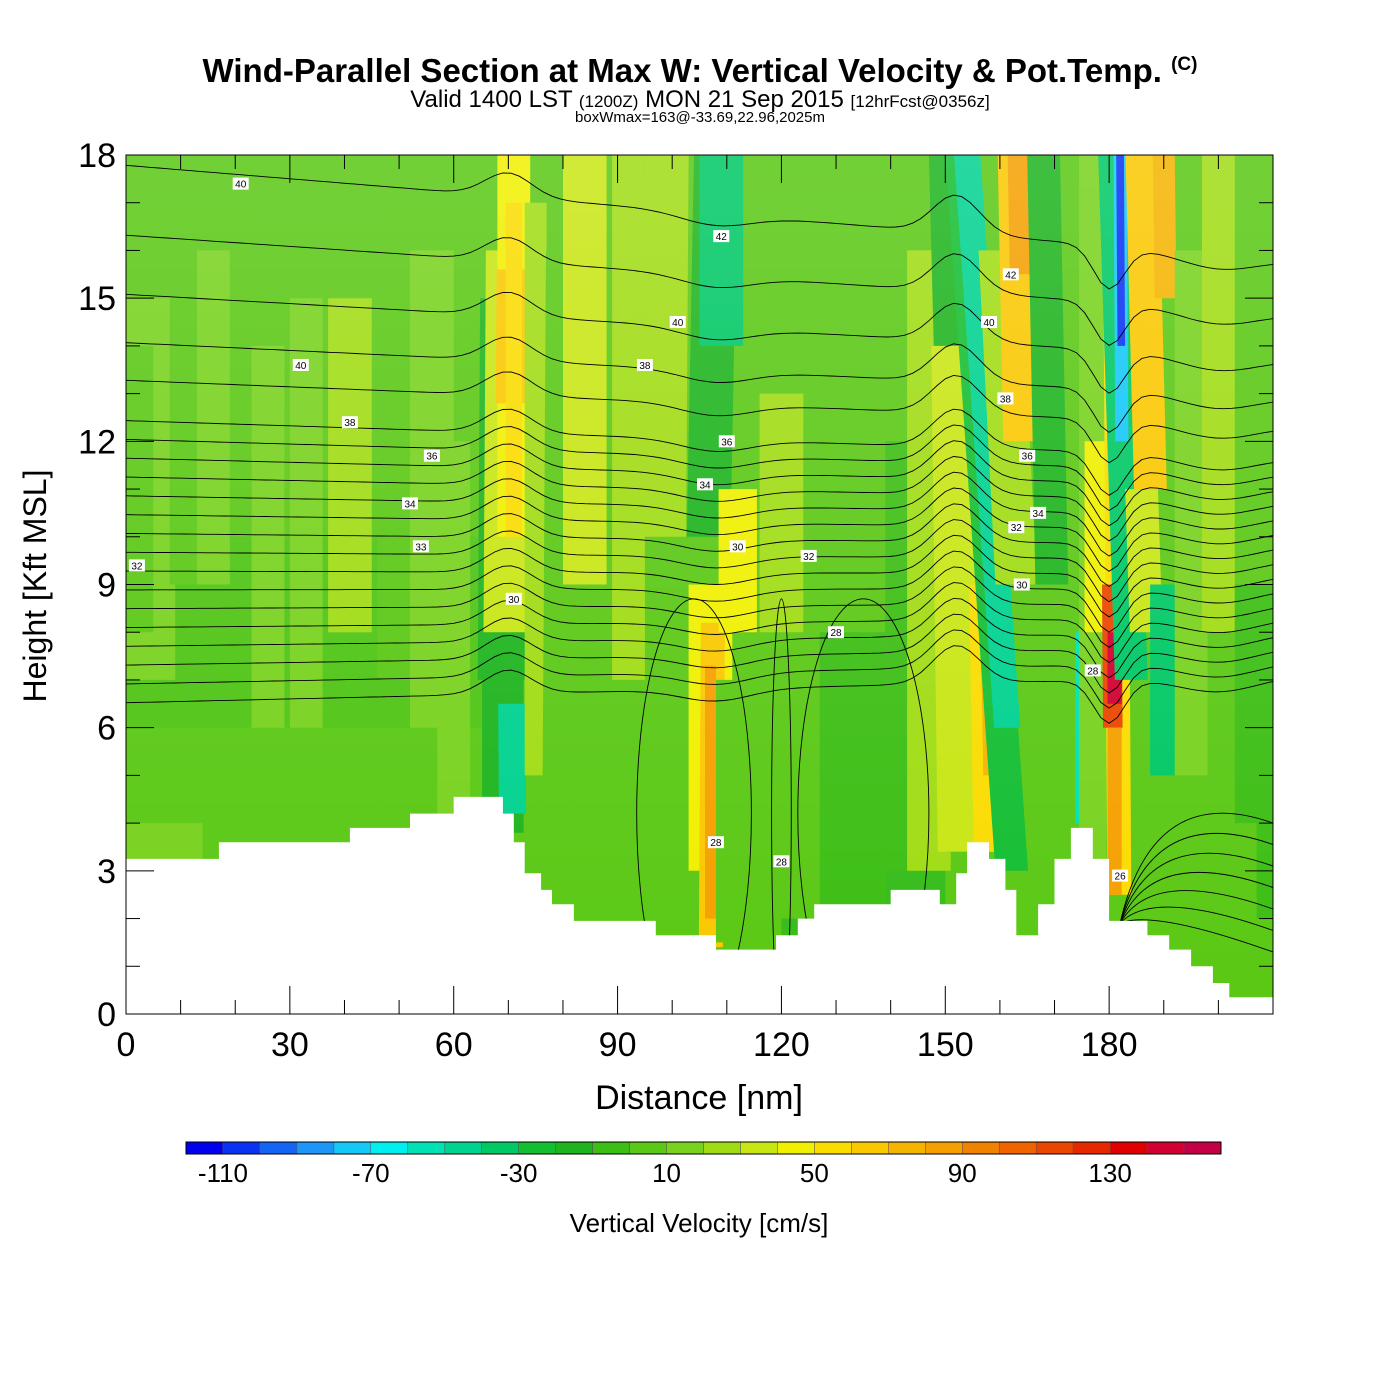 Image resolution: width=1400 pixels, height=1400 pixels. Describe the element at coordinates (700, 117) in the screenshot. I see `chart-box-info: boxWmax=163@-33.69,22.96,2025m` at that location.